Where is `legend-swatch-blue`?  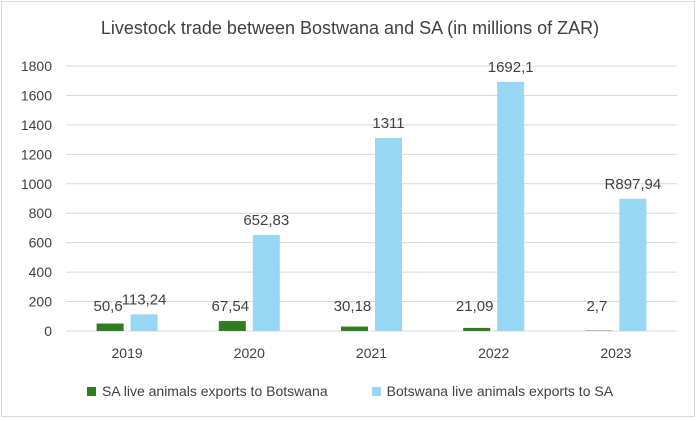 legend-swatch-blue is located at coordinates (376, 391).